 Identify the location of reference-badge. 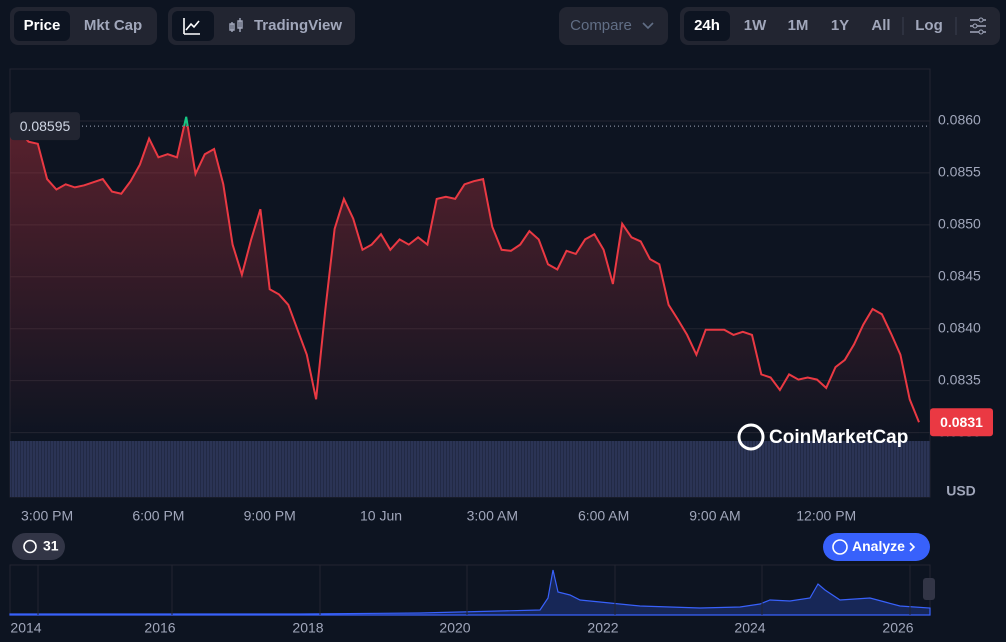
(45, 126).